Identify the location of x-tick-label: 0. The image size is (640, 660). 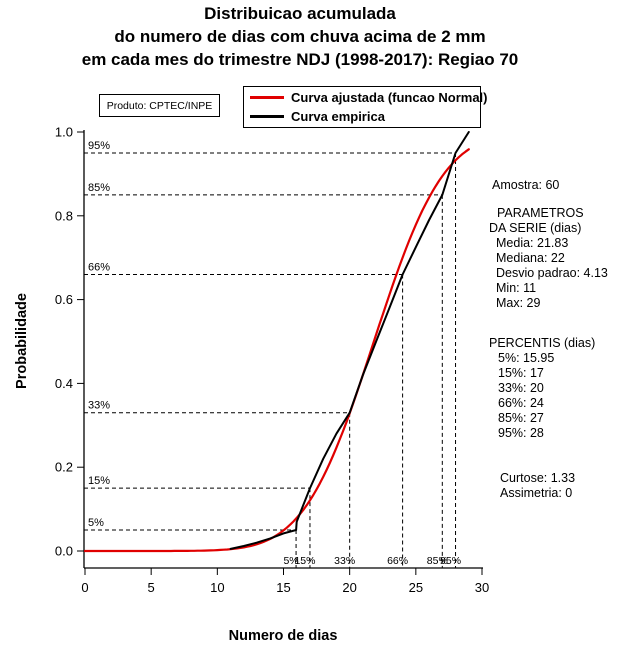
(84, 587).